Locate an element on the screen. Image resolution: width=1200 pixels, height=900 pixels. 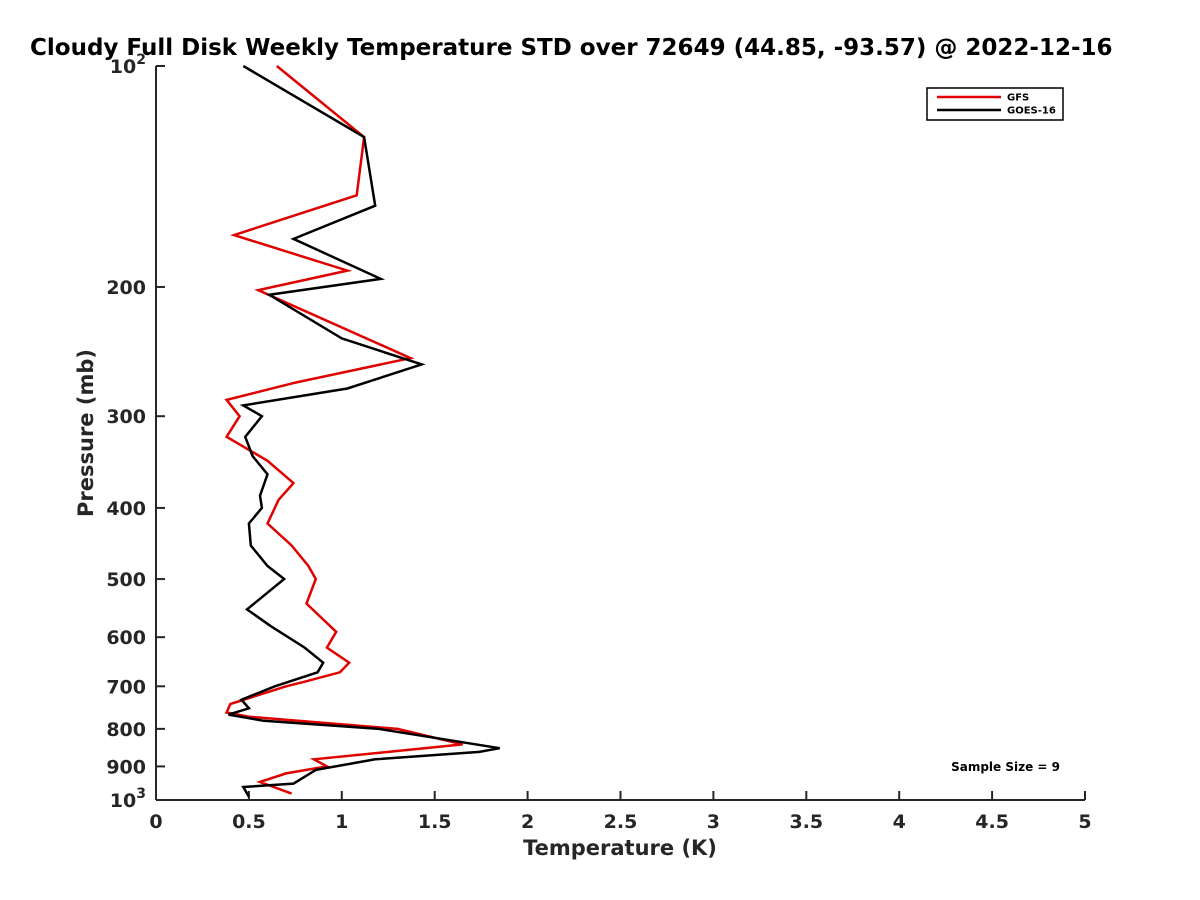
y-tick-label: 10² is located at coordinates (128, 65).